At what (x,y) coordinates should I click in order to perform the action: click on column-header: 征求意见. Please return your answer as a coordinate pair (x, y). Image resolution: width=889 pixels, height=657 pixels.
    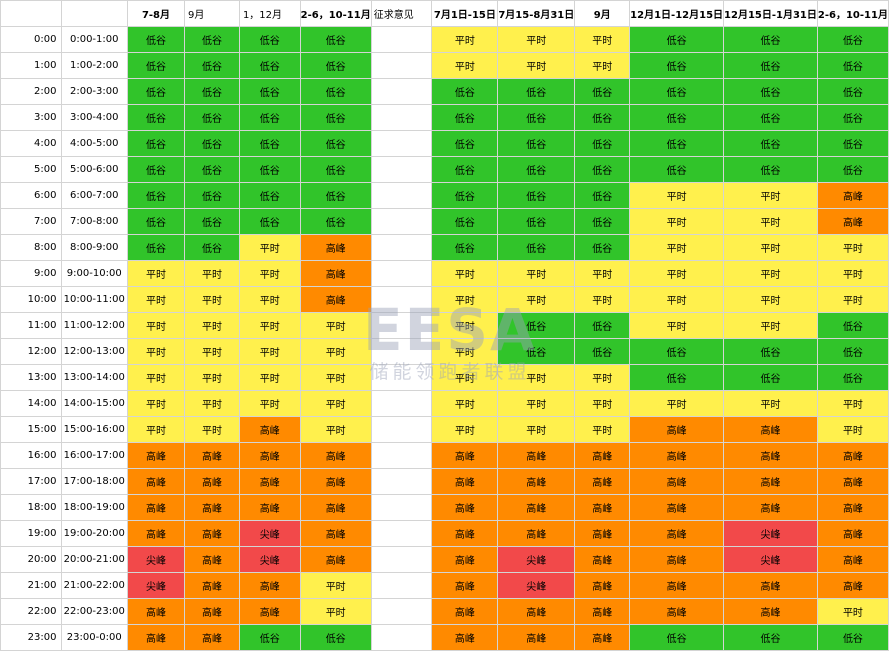
    Looking at the image, I should click on (401, 13).